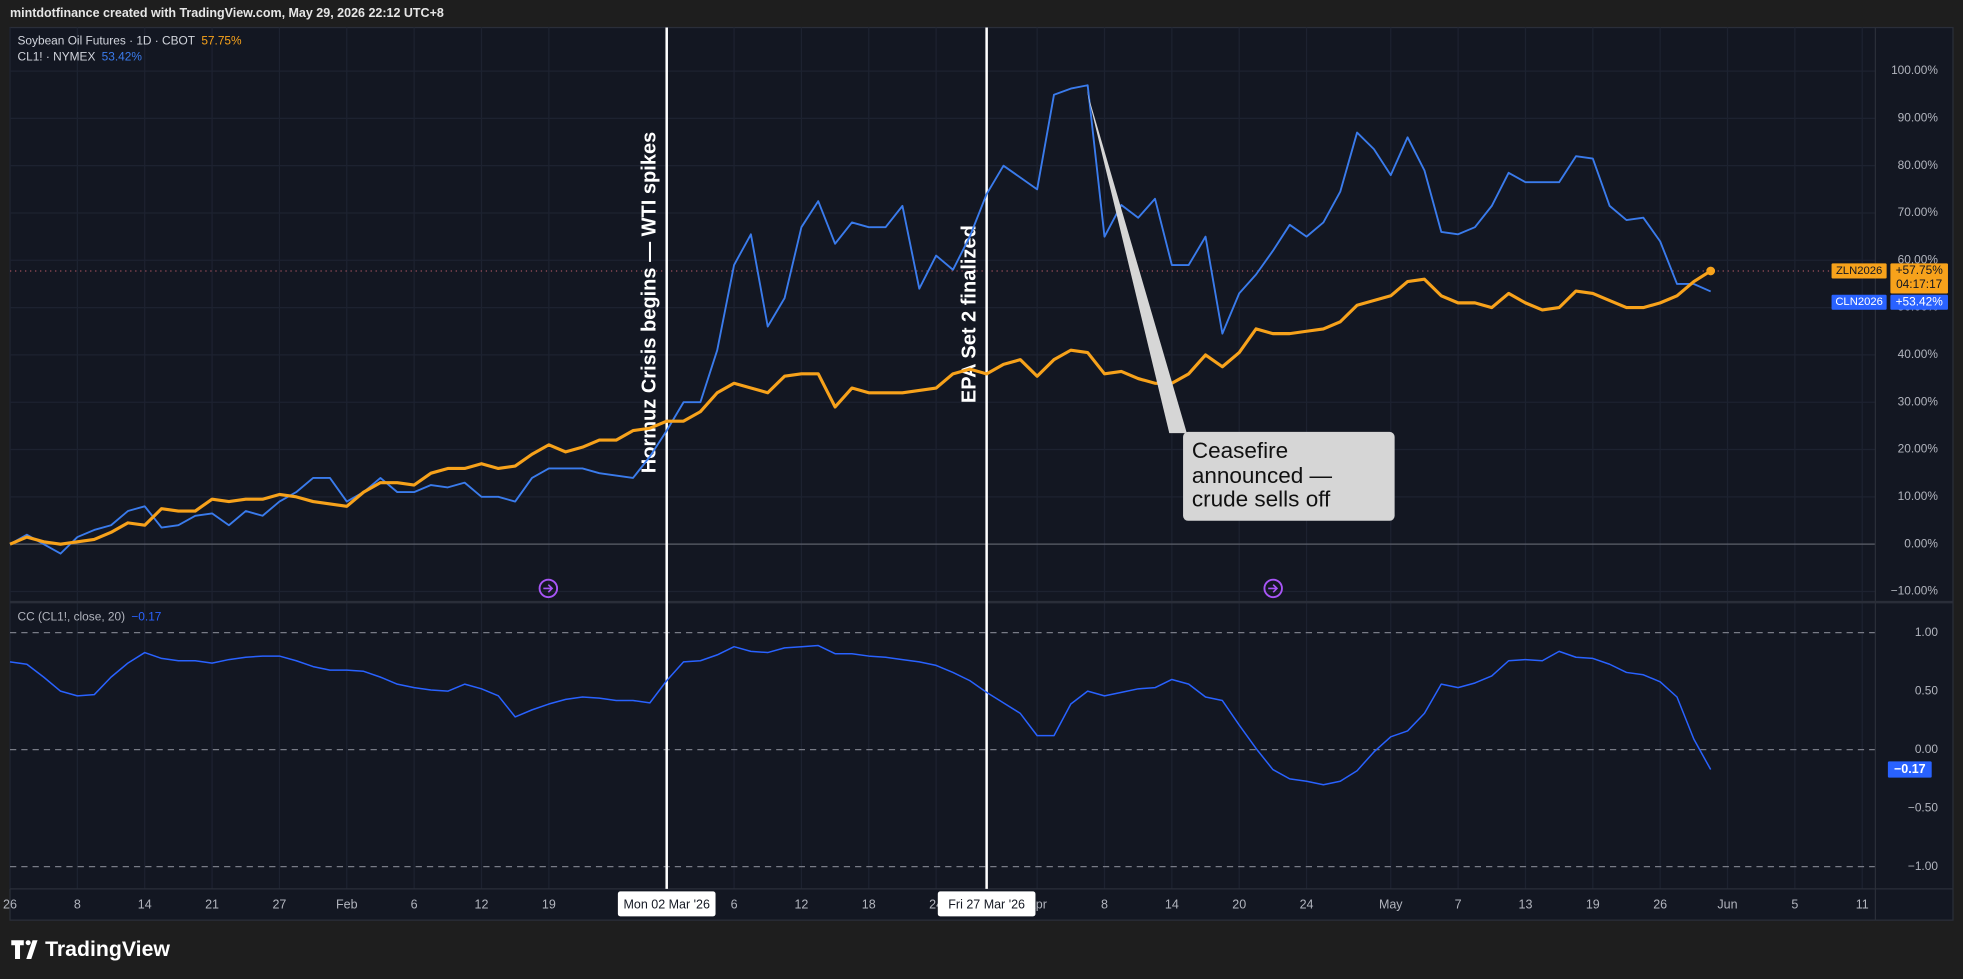 This screenshot has width=1963, height=979. What do you see at coordinates (24, 949) in the screenshot?
I see `brand-logo` at bounding box center [24, 949].